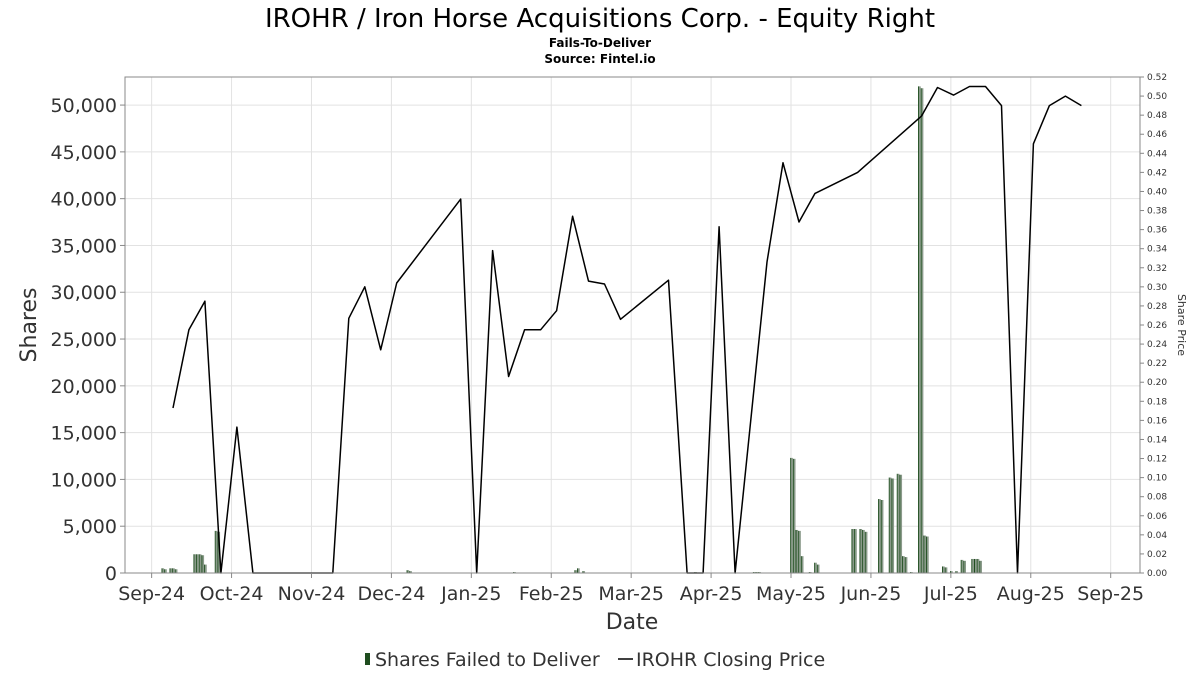 Image resolution: width=1200 pixels, height=675 pixels. What do you see at coordinates (84, 434) in the screenshot?
I see `y-tick-label: 15,000` at bounding box center [84, 434].